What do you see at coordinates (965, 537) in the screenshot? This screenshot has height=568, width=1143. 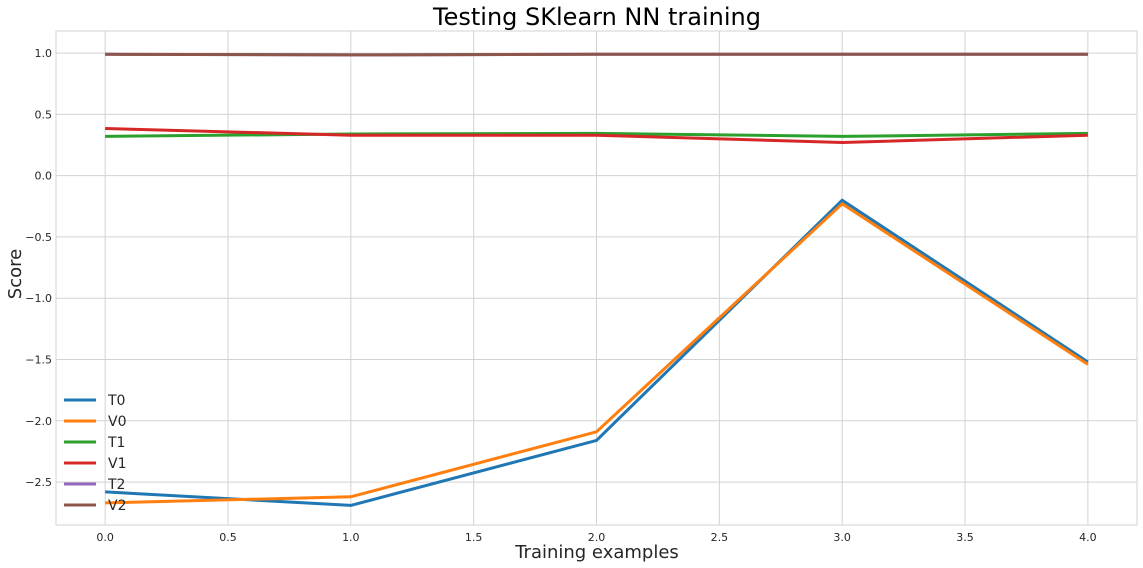 I see `x-tick-label: 3.5` at bounding box center [965, 537].